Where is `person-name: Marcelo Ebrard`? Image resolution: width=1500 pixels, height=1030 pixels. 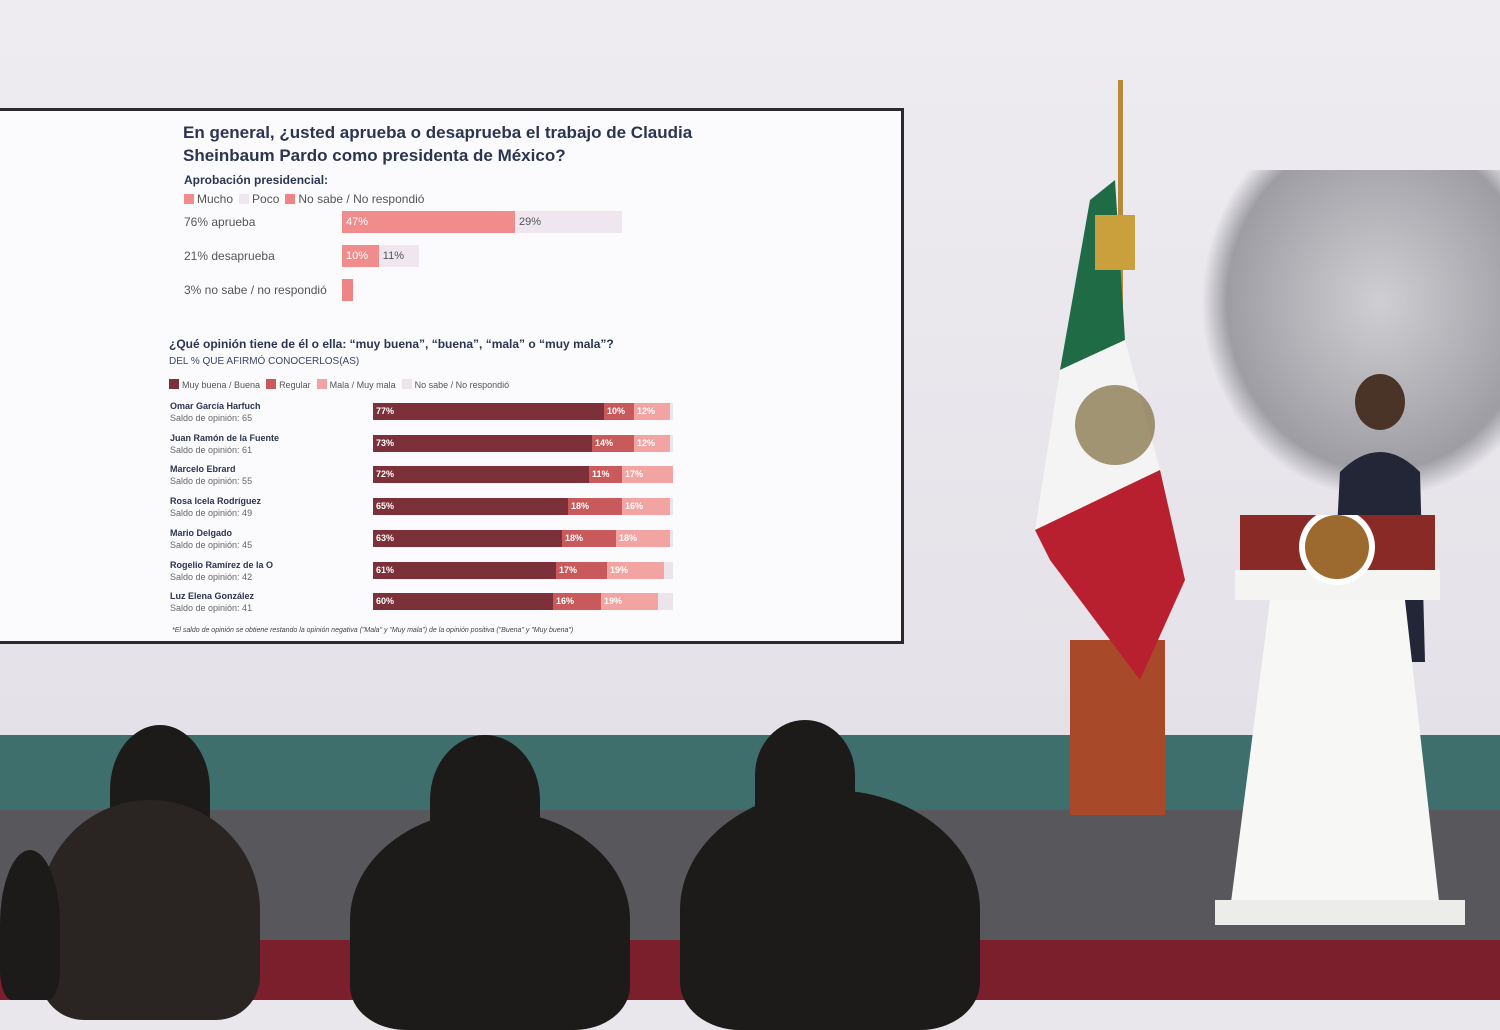
person-name: Marcelo Ebrard is located at coordinates (203, 469).